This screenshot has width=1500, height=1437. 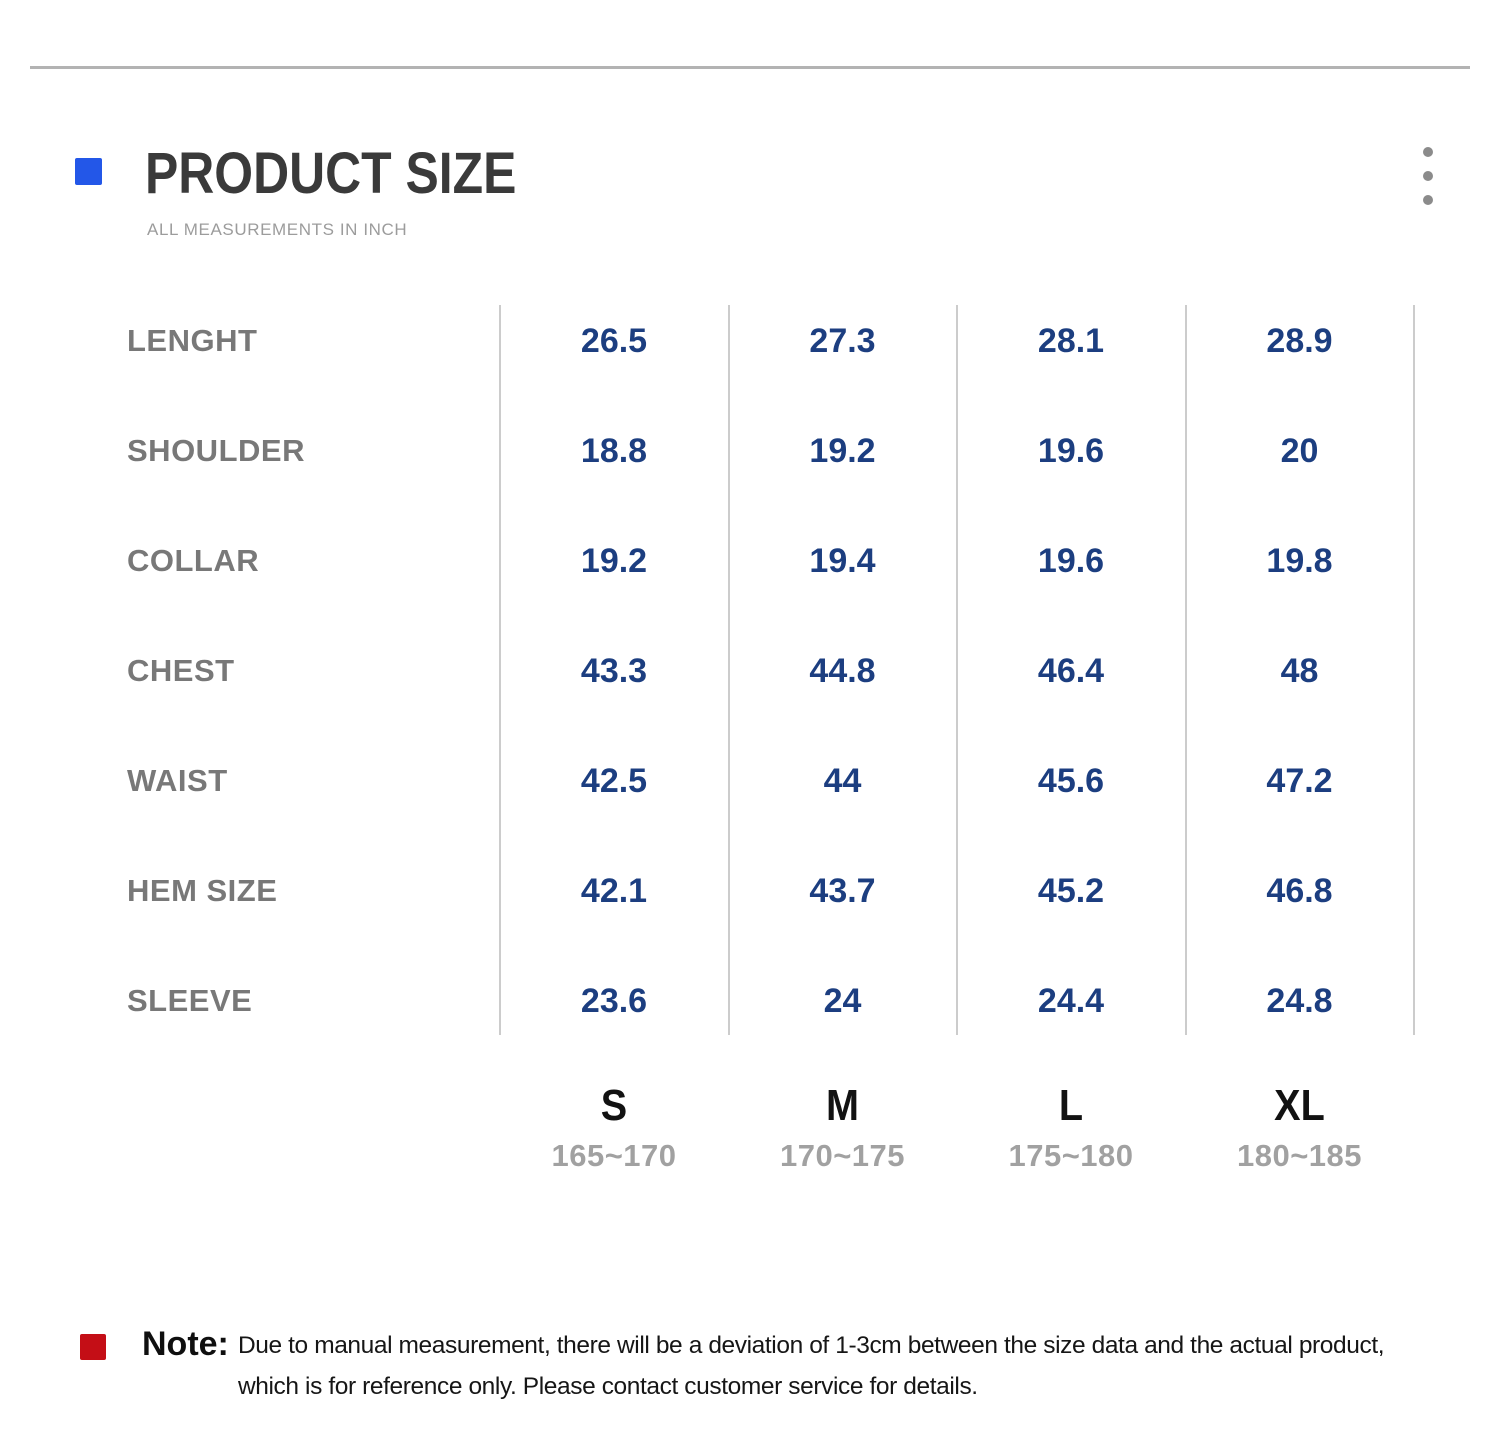 I want to click on size-column-l: L 175~180, so click(x=1071, y=1127).